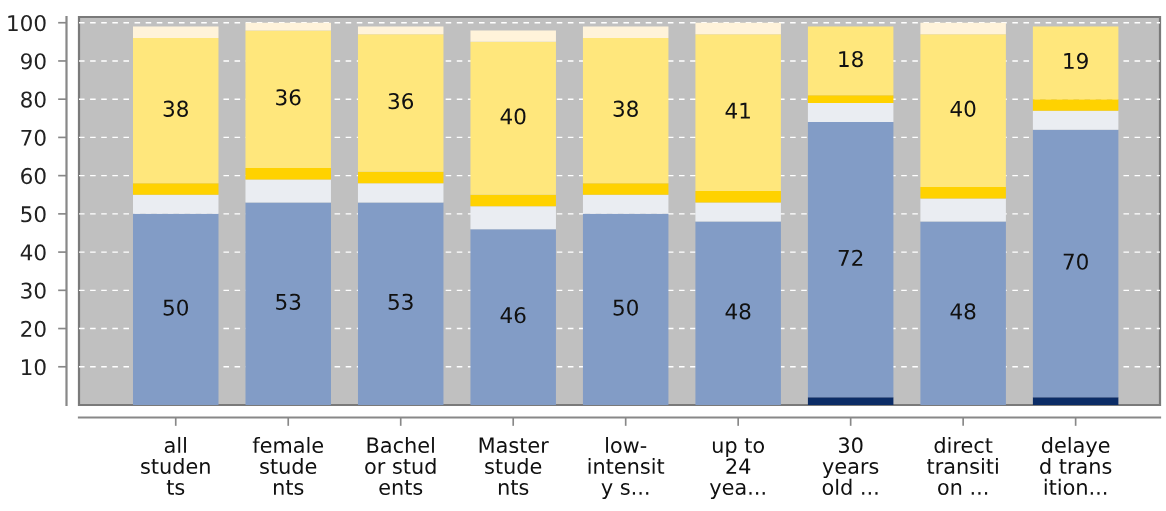 This screenshot has width=1166, height=511. I want to click on data-label: 41, so click(737, 110).